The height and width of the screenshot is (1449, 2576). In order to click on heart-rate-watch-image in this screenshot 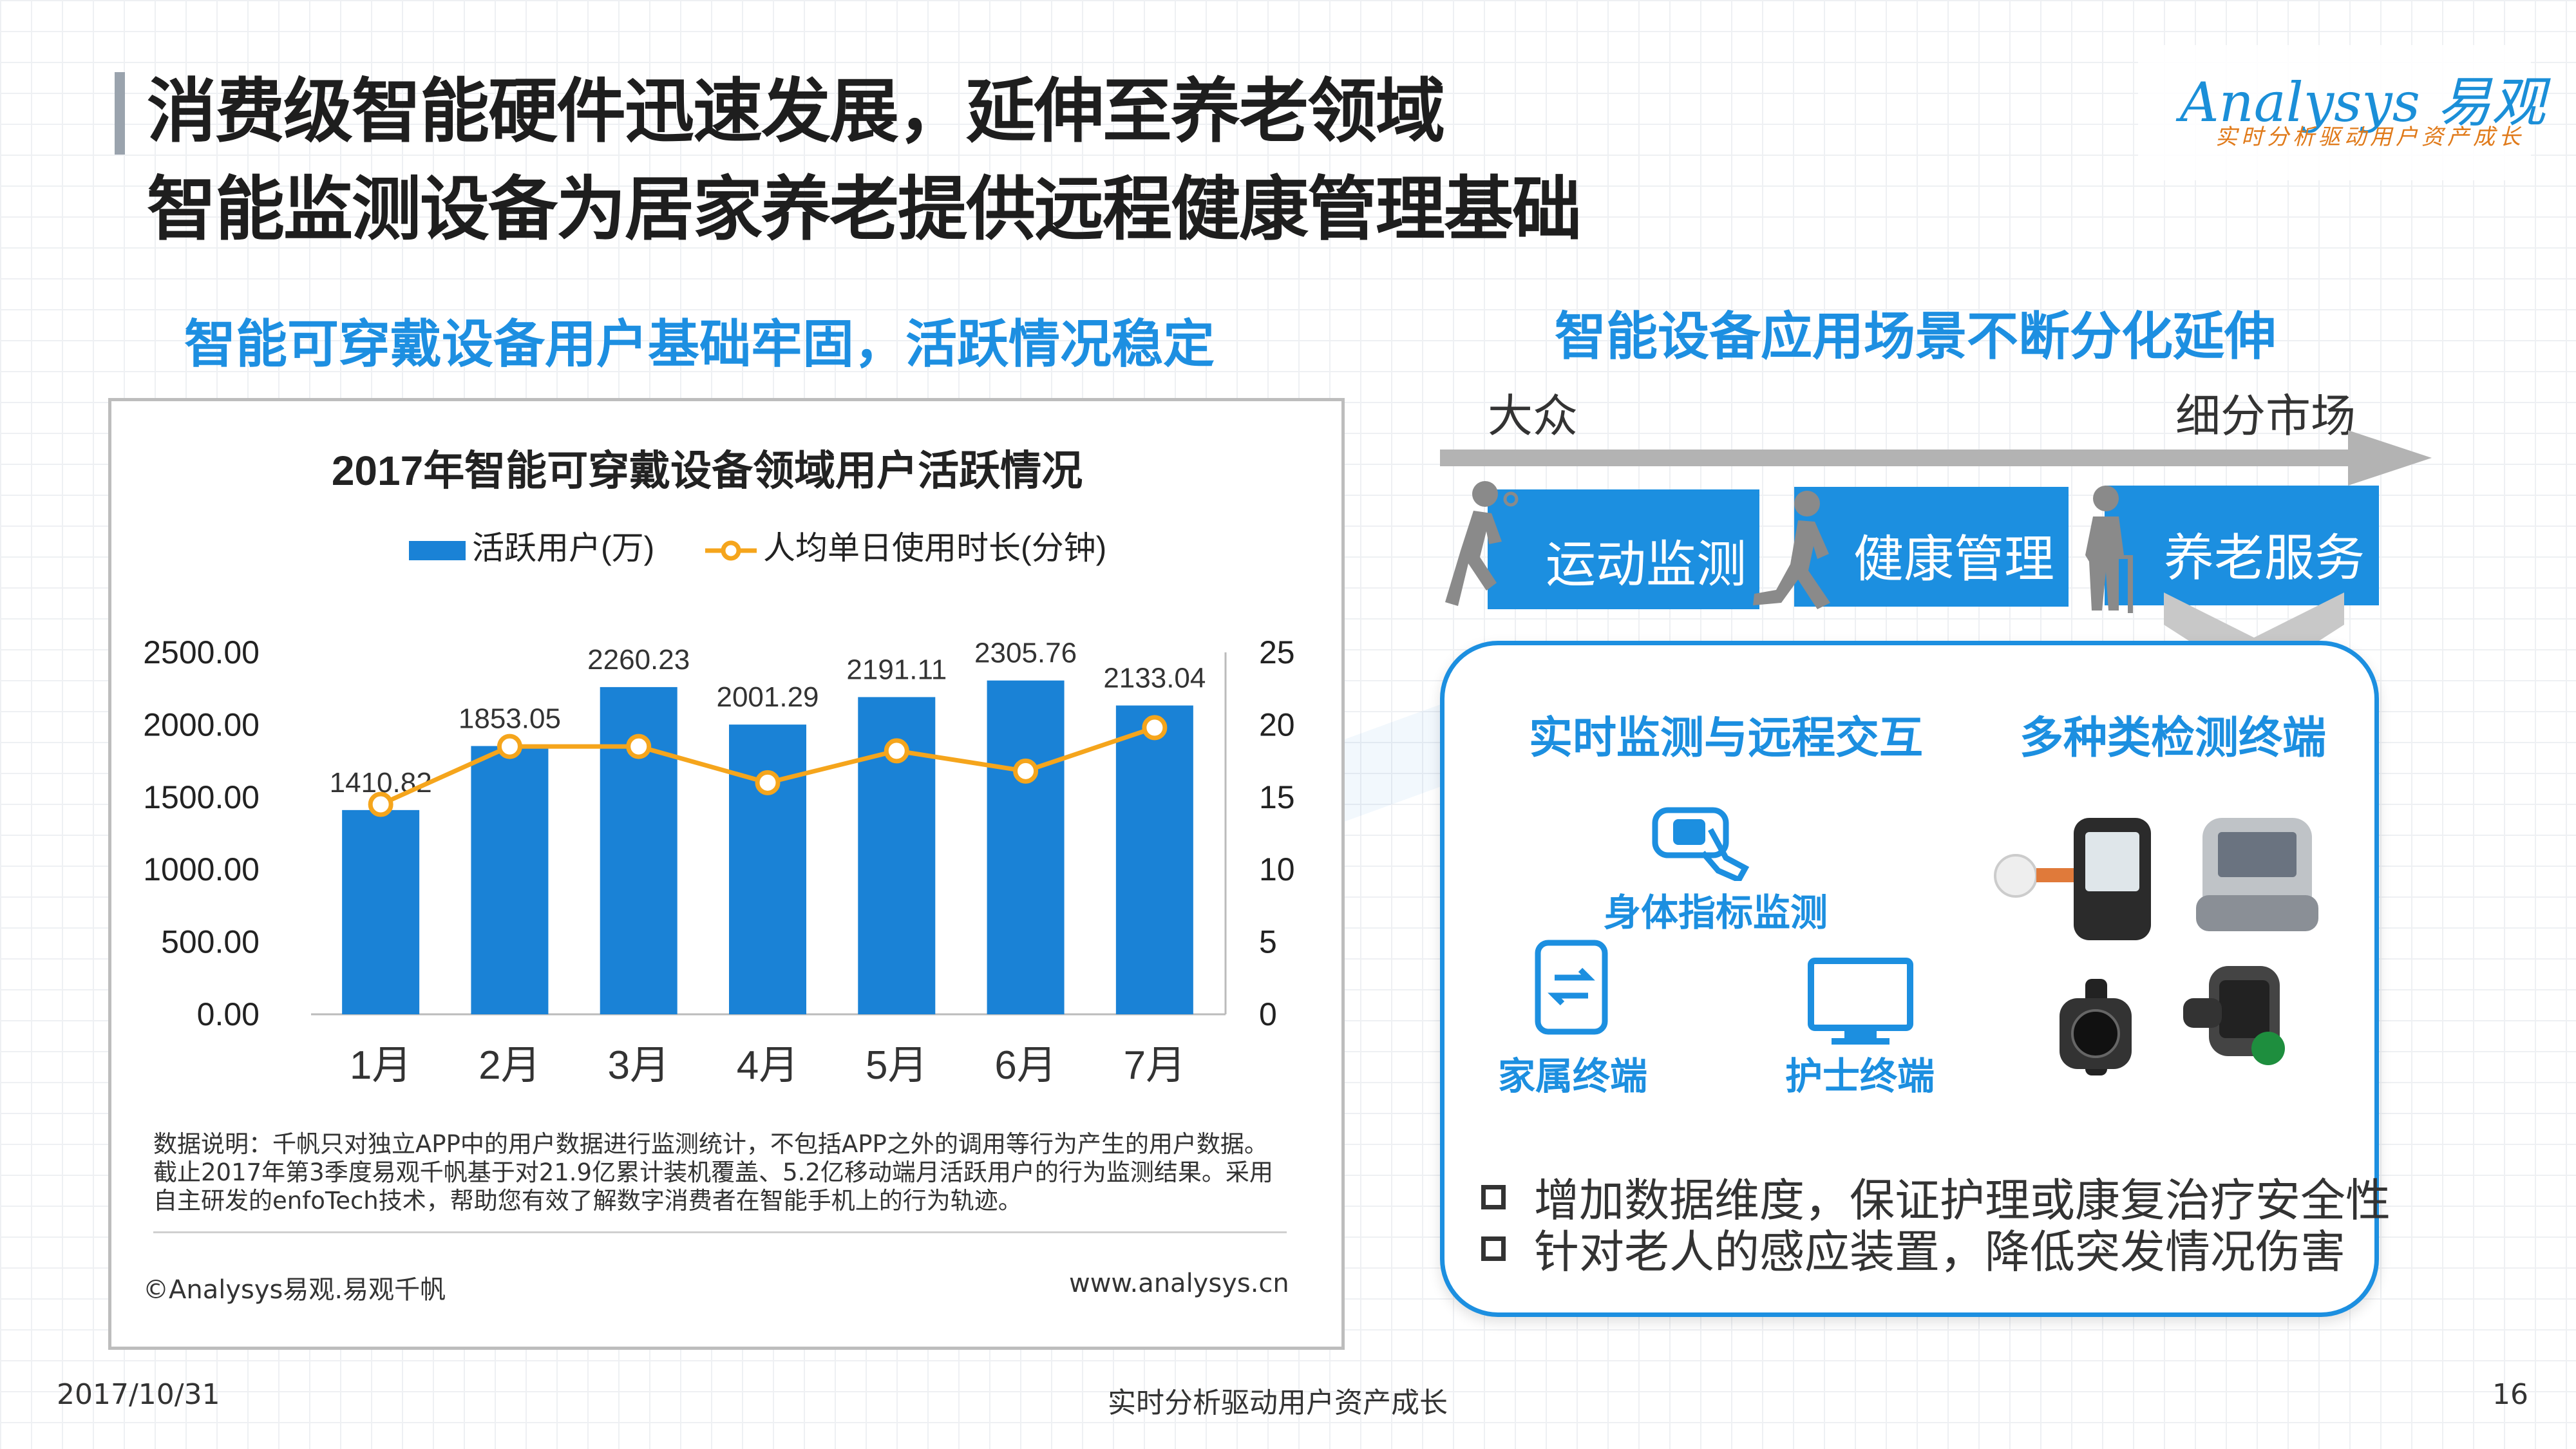, I will do `click(2234, 1015)`.